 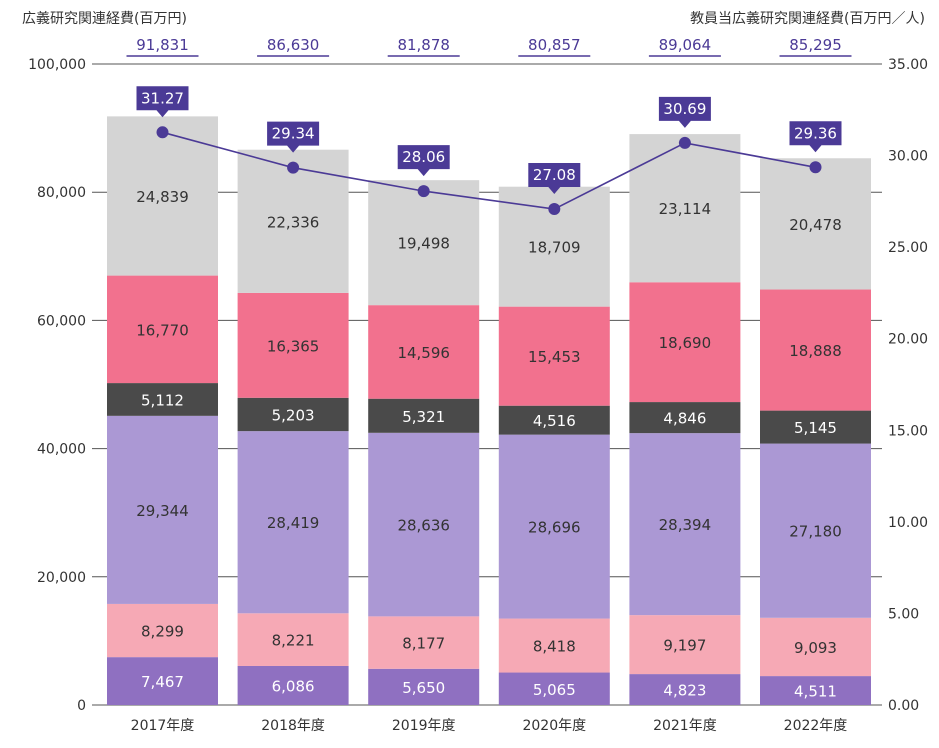 I want to click on segment-value-label: 27,180, so click(x=815, y=532).